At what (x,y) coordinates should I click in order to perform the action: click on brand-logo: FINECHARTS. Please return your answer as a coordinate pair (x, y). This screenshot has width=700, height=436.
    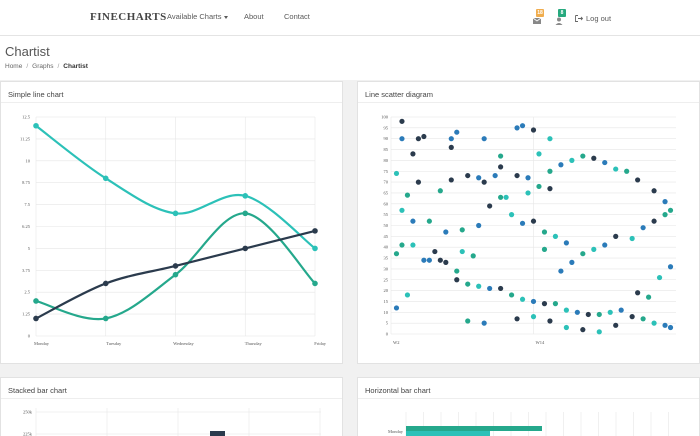
    Looking at the image, I should click on (128, 17).